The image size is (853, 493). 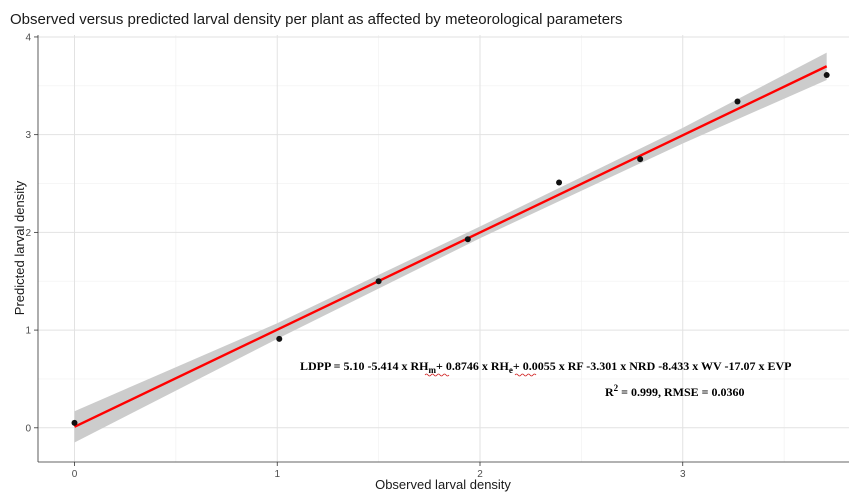 I want to click on y-axis-label: Predicted larval density, so click(x=19, y=247).